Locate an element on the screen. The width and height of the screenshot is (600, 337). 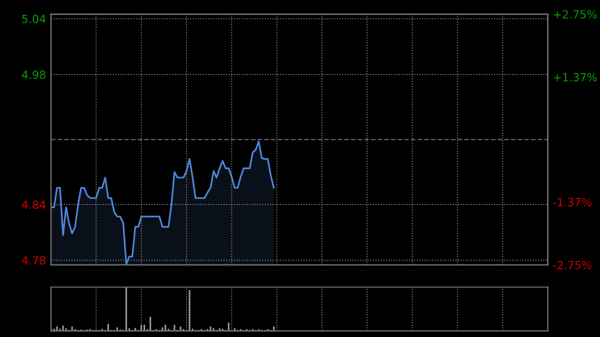
y2-tick-label: -1.37% is located at coordinates (572, 202).